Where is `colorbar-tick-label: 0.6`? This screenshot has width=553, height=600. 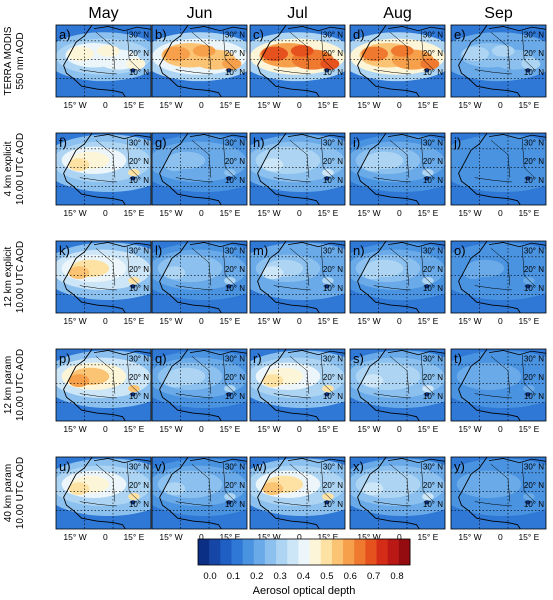
colorbar-tick-label: 0.6 is located at coordinates (350, 576).